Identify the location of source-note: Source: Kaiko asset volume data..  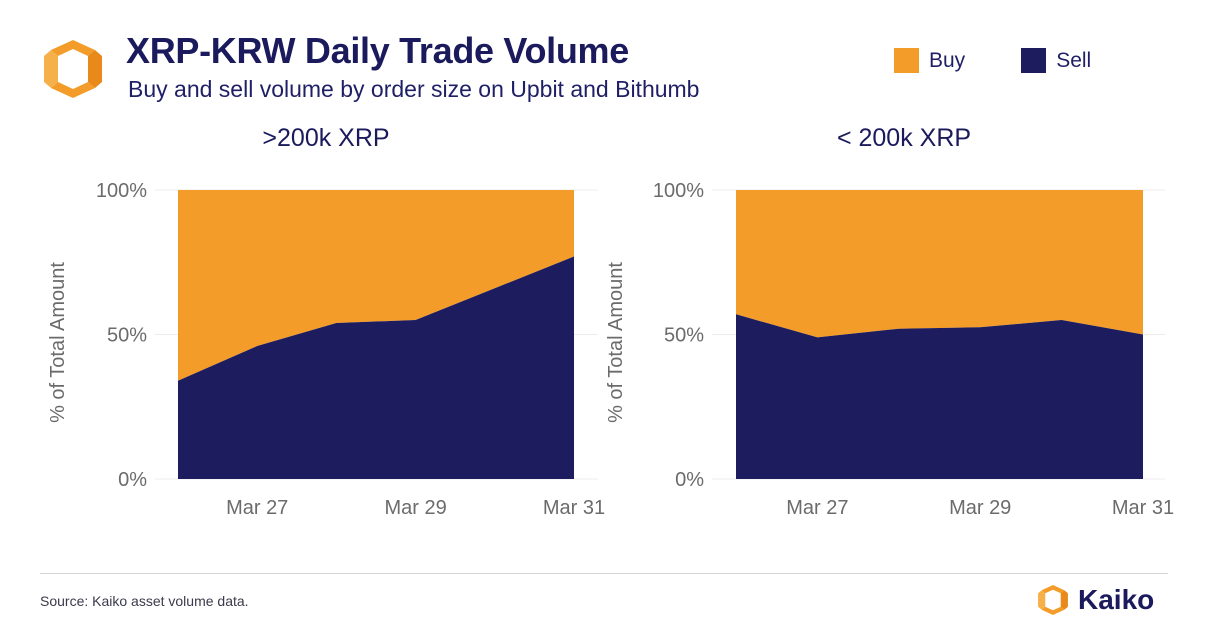
(144, 601).